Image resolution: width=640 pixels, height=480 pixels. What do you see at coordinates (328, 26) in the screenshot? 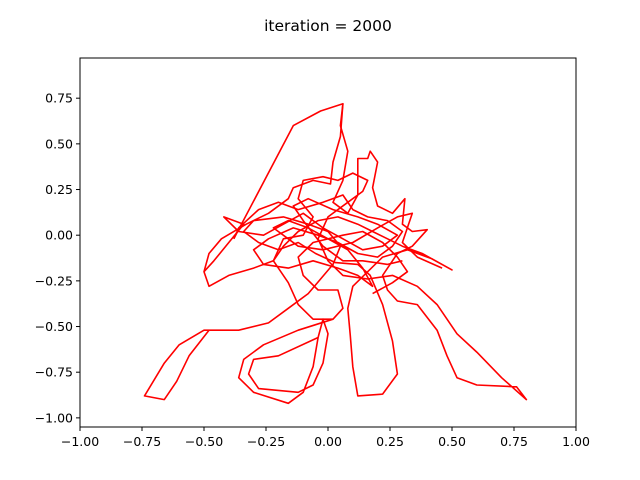
I see `chart-title: iteration = 2000` at bounding box center [328, 26].